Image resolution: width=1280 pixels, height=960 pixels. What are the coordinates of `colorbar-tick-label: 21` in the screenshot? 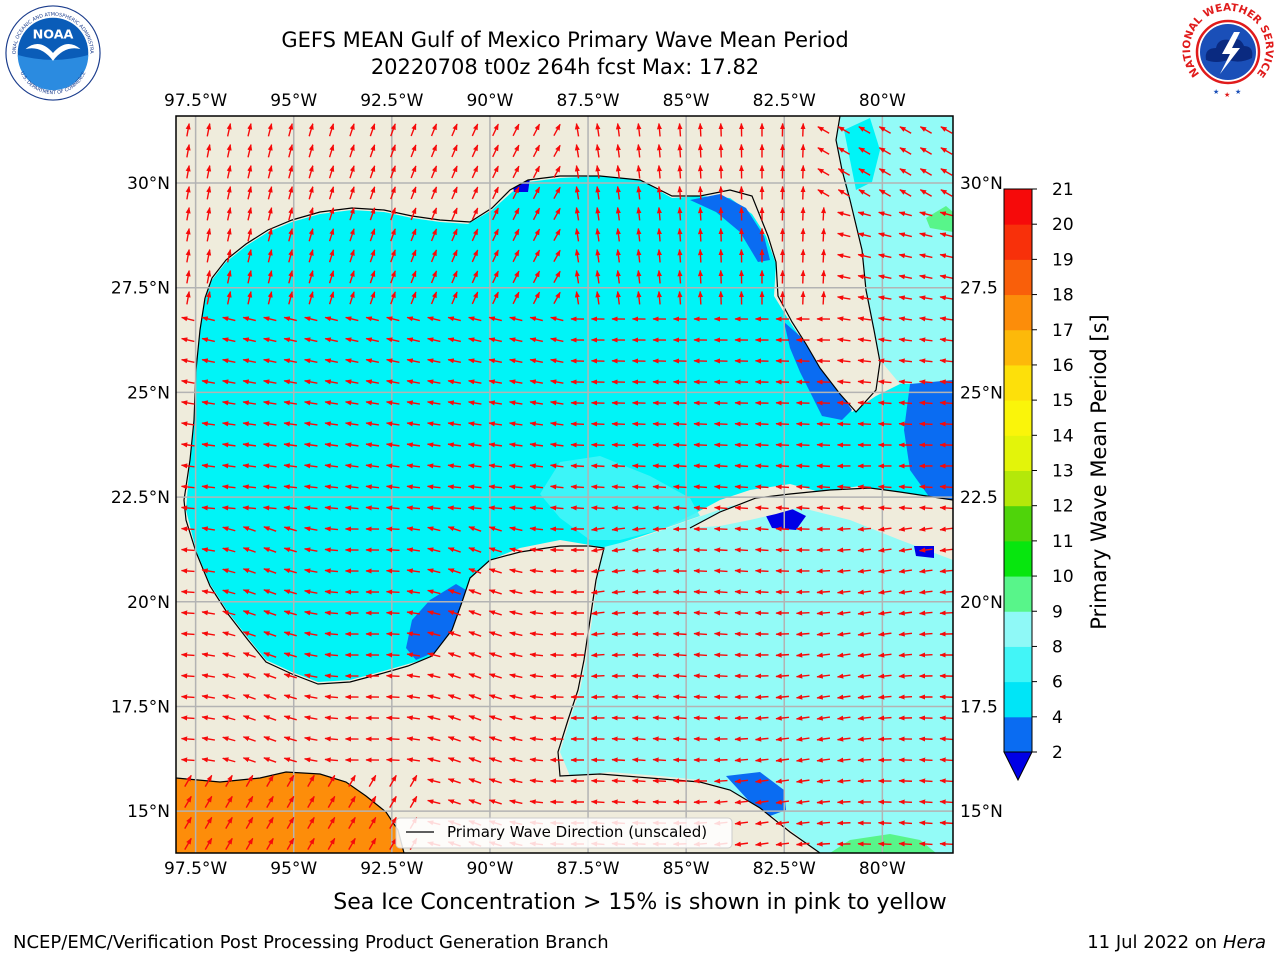 It's located at (1063, 190).